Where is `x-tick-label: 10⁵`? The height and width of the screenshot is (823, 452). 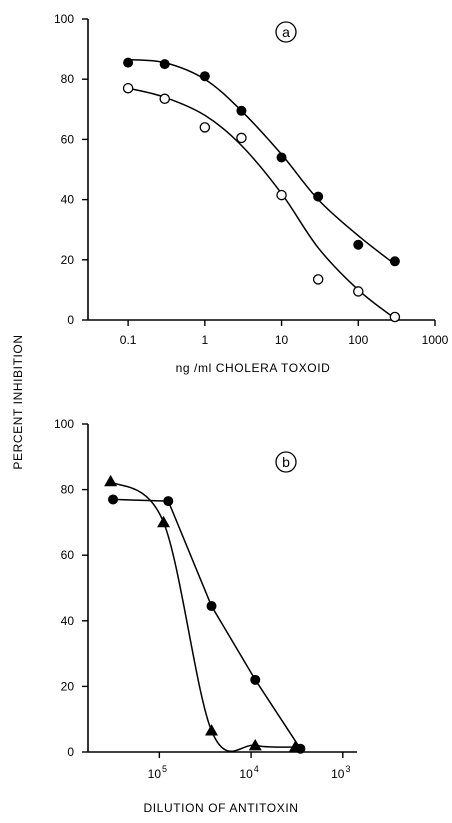 x-tick-label: 10⁵ is located at coordinates (157, 772).